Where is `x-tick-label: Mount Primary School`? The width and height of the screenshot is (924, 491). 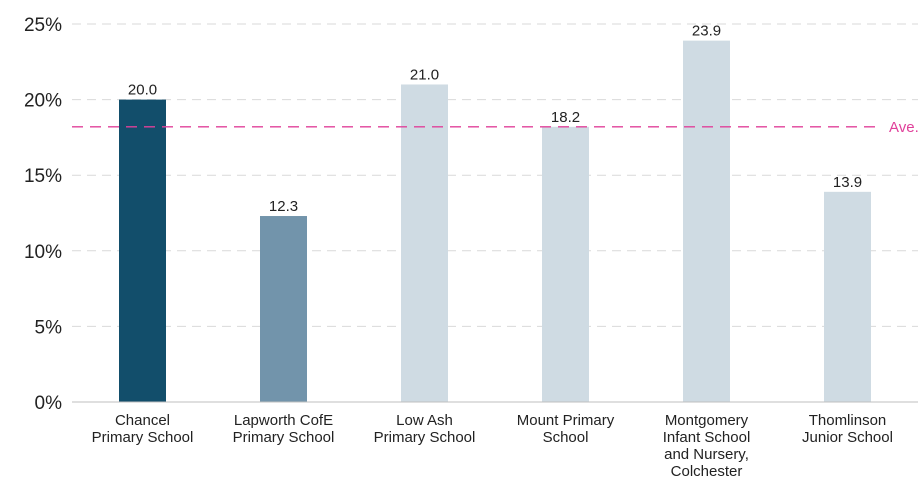
x-tick-label: Mount Primary School is located at coordinates (566, 429).